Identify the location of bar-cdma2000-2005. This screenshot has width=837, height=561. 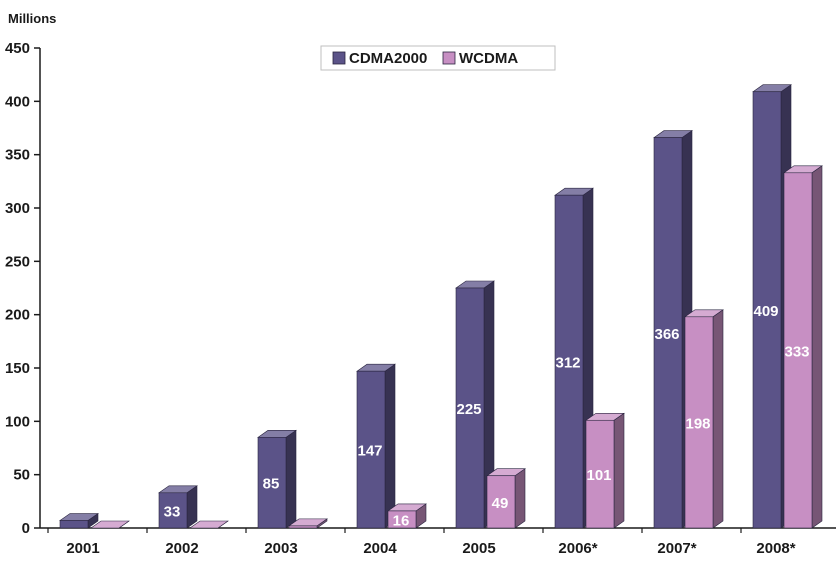
(475, 404).